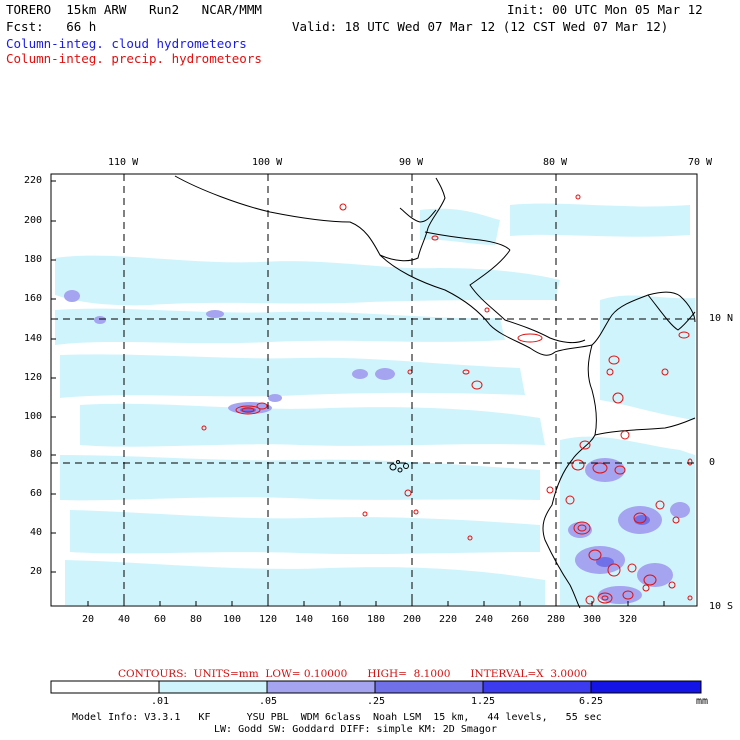 This screenshot has height=740, width=740. What do you see at coordinates (196, 619) in the screenshot?
I see `x-tick-label: 80` at bounding box center [196, 619].